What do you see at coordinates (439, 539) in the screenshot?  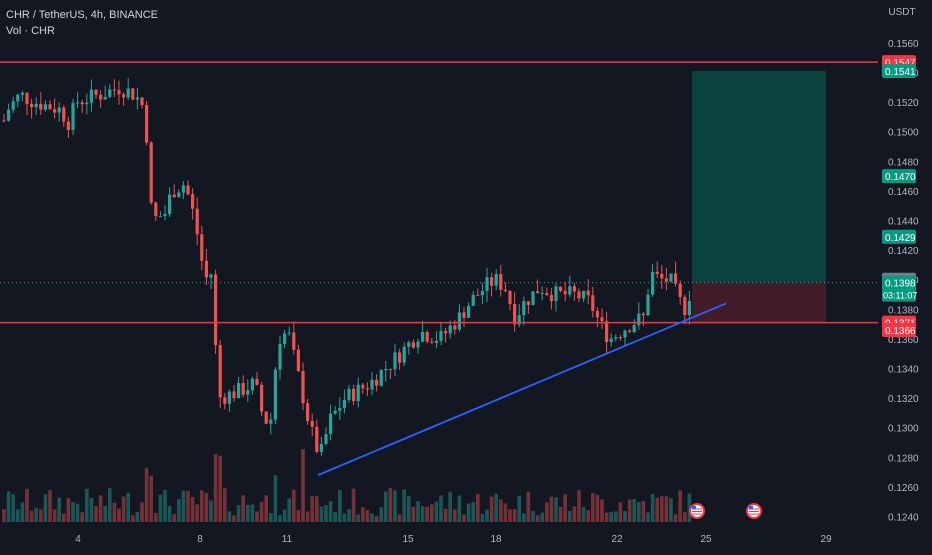 I see `time-axis` at bounding box center [439, 539].